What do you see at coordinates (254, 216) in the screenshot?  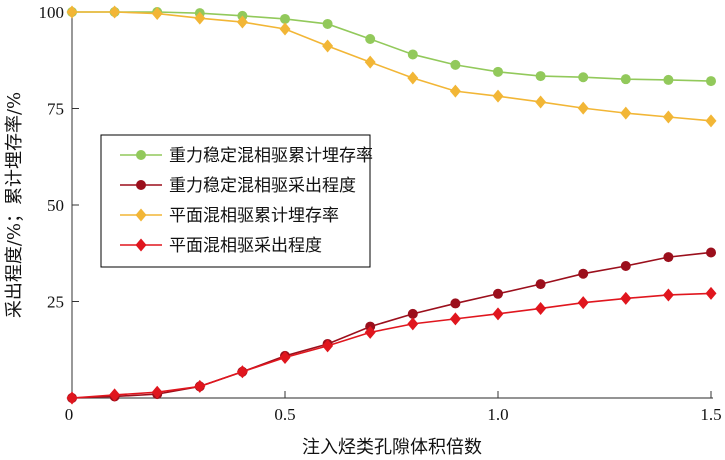 I see `legend-label: 平面混相驱累计埋存率` at bounding box center [254, 216].